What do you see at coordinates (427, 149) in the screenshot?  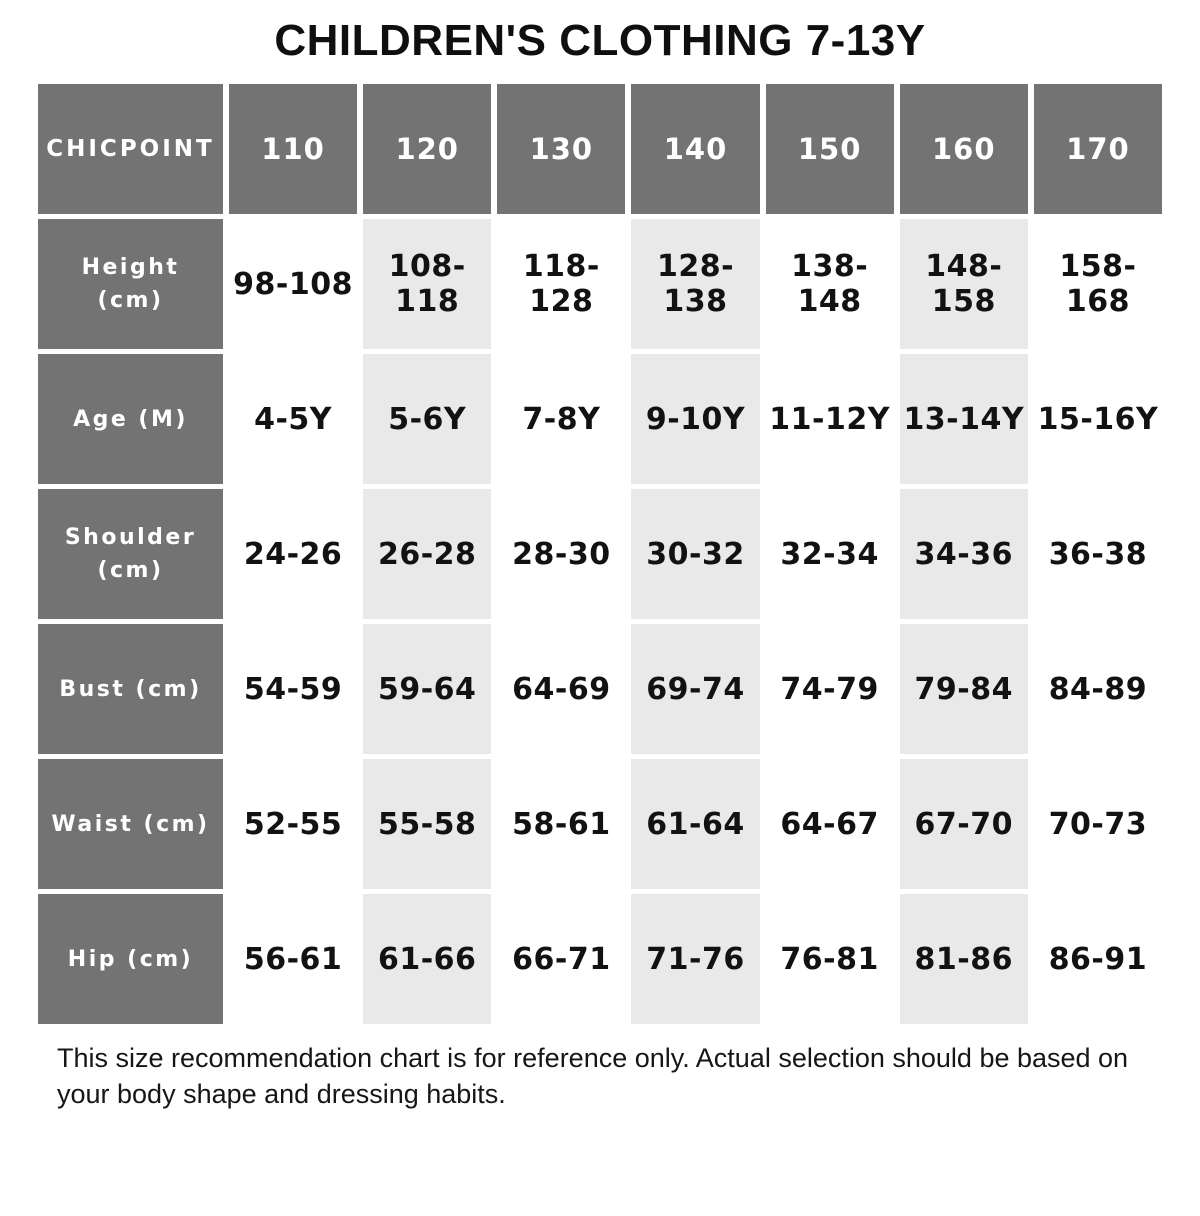 I see `size-header-cell: 120` at bounding box center [427, 149].